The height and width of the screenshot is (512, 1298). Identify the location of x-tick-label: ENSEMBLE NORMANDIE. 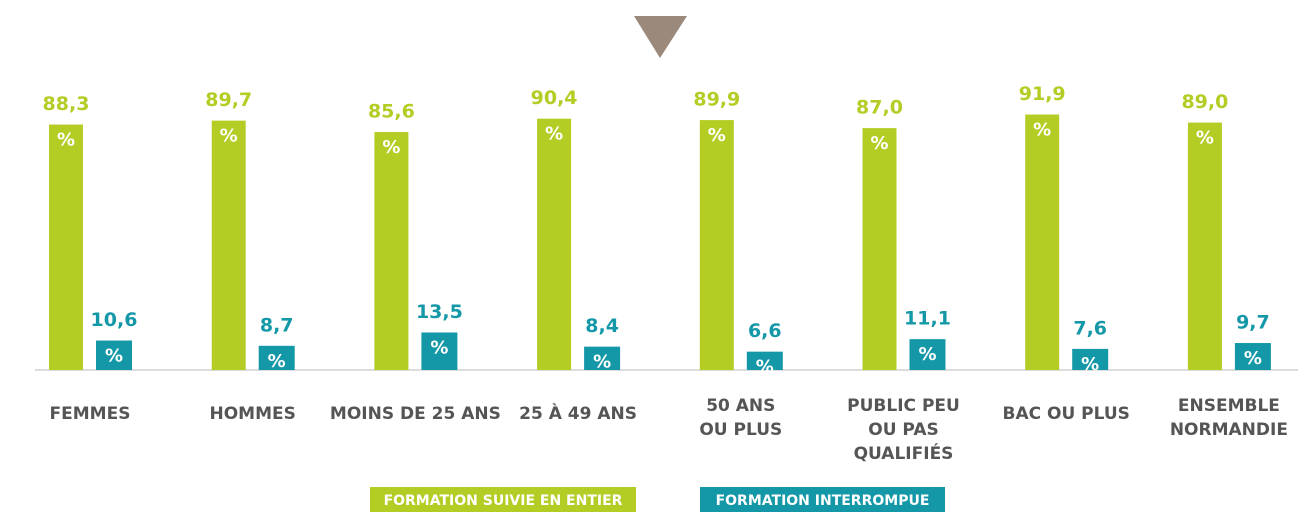
(1229, 418).